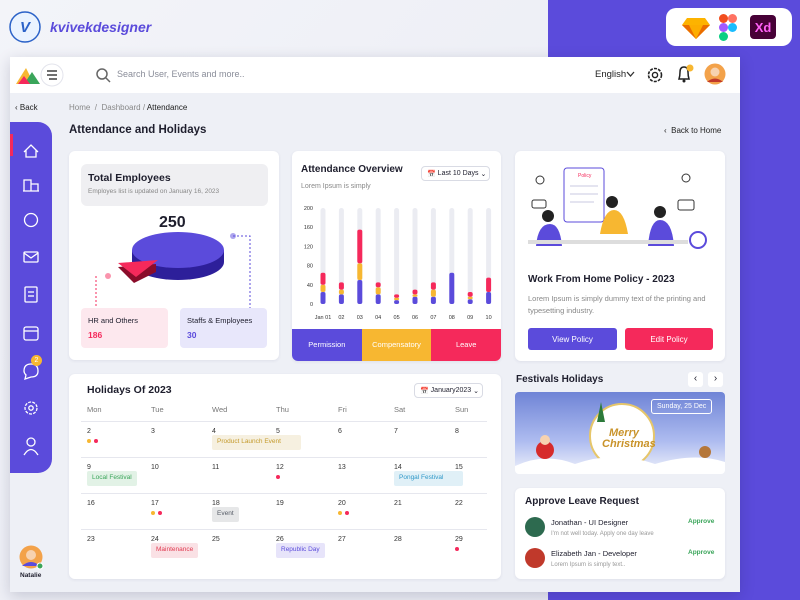 This screenshot has width=800, height=600. I want to click on day-number: 25, so click(216, 539).